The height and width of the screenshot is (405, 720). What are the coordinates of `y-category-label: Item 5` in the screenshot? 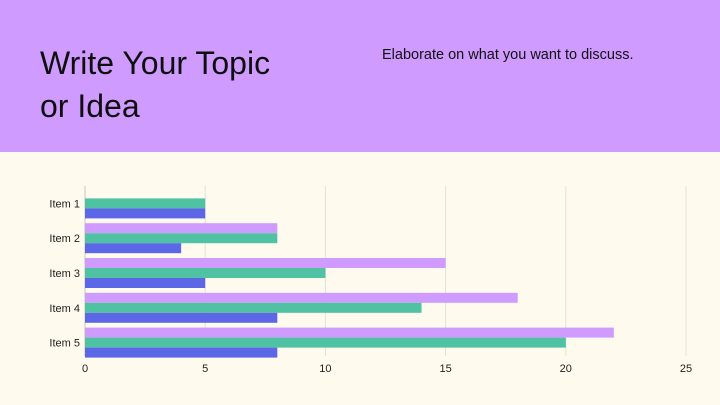 It's located at (64, 344).